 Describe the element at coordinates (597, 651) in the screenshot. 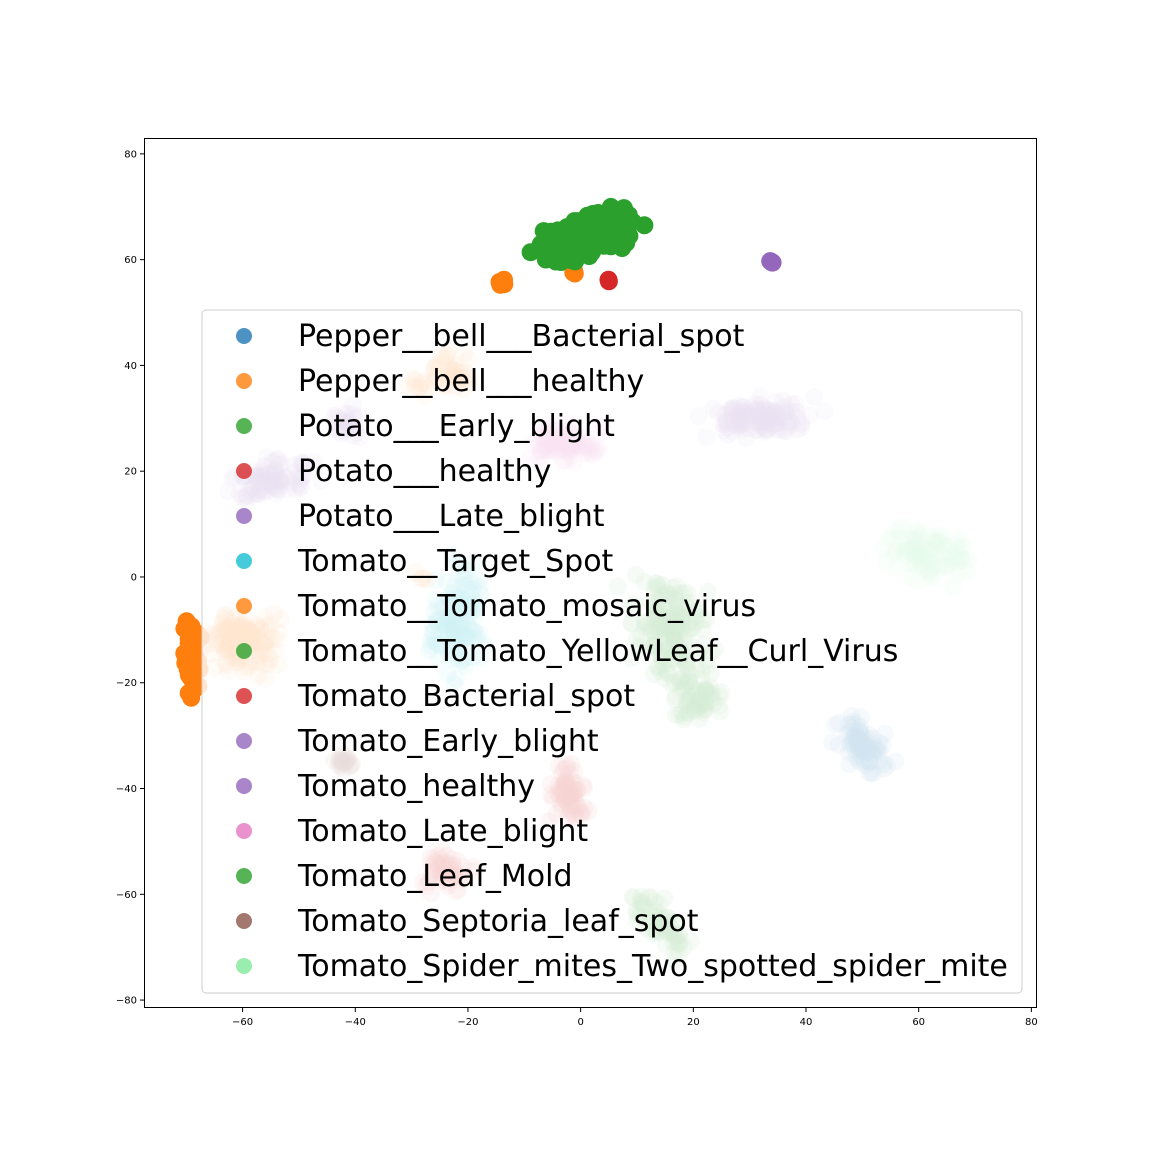

I see `legend-label: Tomato__Tomato_YellowLeaf__Curl_Virus` at that location.